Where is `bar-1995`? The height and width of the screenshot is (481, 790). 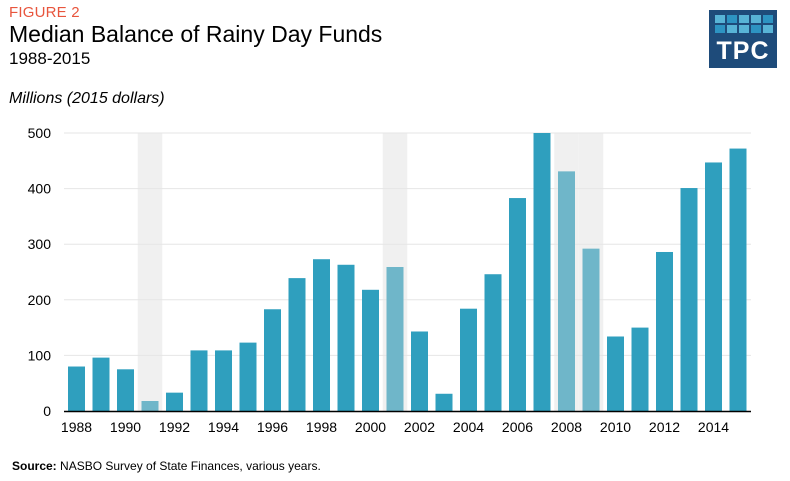 bar-1995 is located at coordinates (248, 376).